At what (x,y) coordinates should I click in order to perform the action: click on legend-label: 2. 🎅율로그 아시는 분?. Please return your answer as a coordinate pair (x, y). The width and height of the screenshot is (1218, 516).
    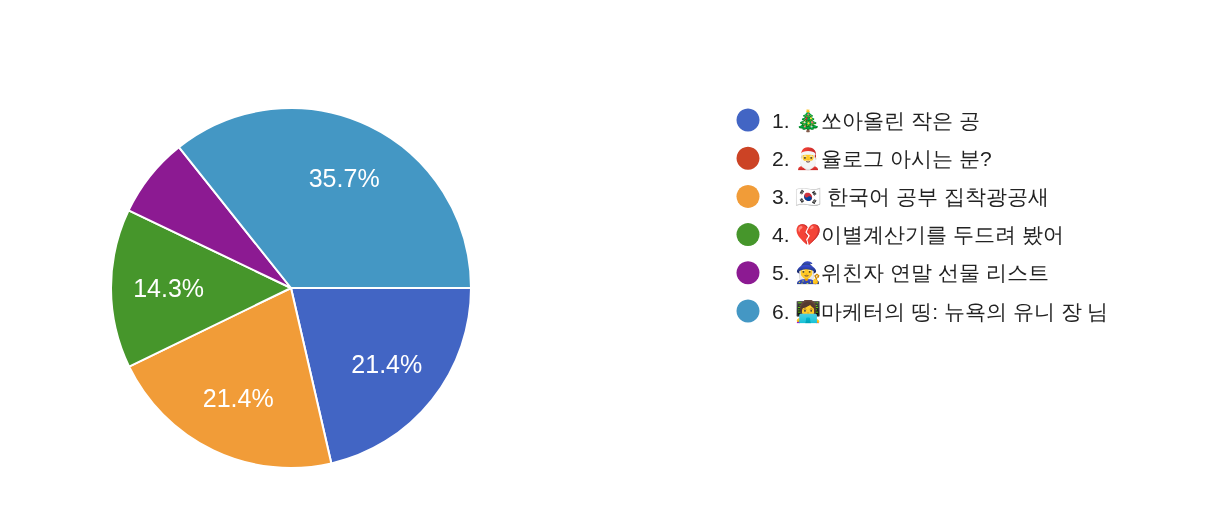
    Looking at the image, I should click on (882, 158).